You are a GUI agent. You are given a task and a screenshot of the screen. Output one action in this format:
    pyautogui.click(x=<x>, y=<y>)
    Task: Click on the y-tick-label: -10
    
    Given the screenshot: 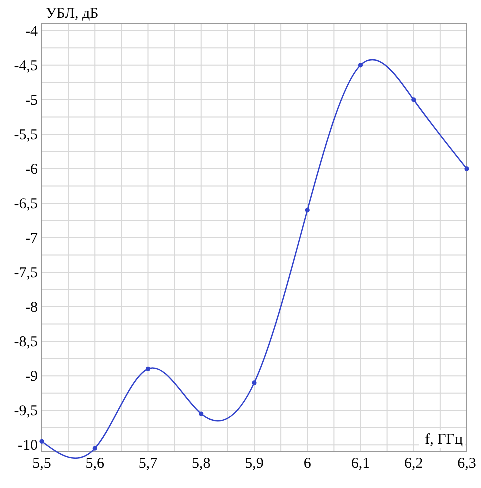 What is the action you would take?
    pyautogui.click(x=28, y=446)
    